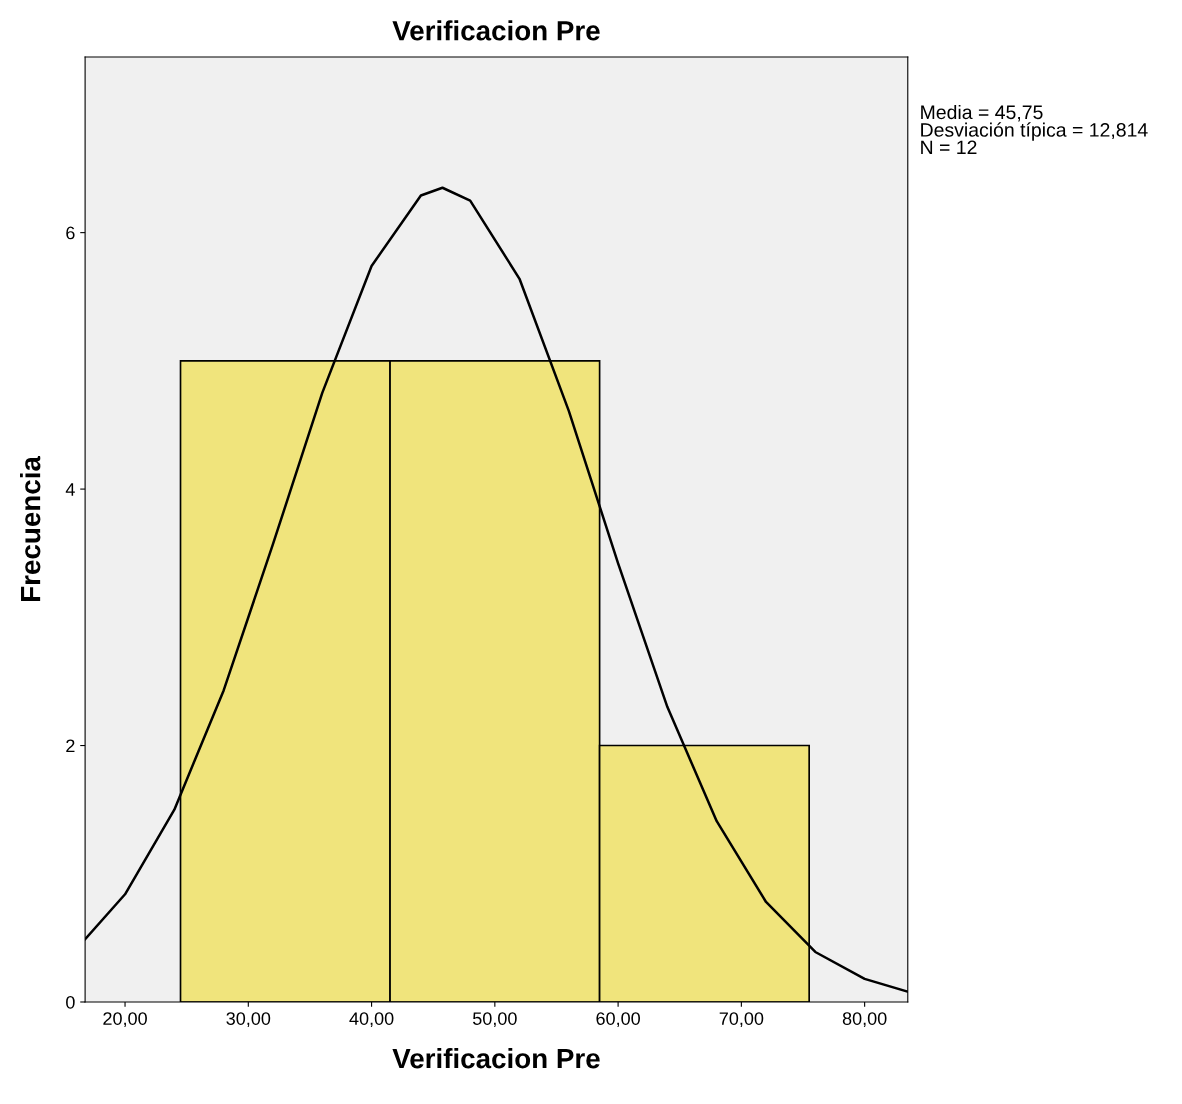 This screenshot has width=1182, height=1104. I want to click on x-tick-label: 50,00, so click(494, 1020).